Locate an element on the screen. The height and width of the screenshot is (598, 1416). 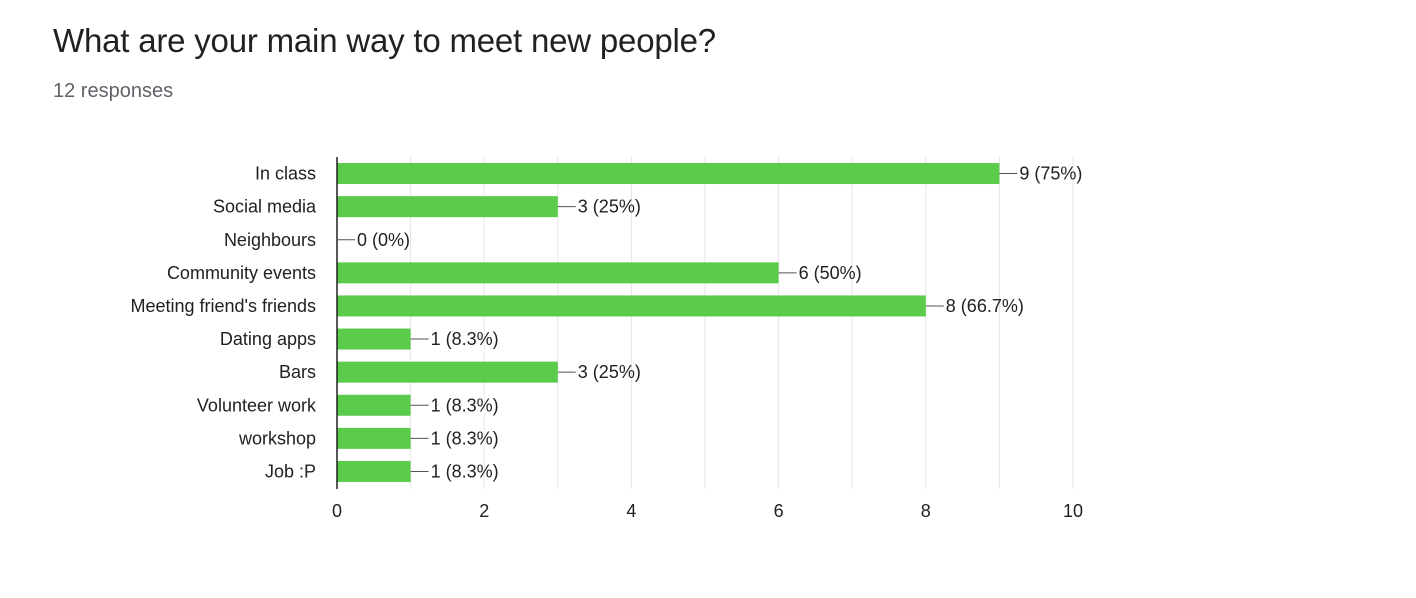
category-label: workshop is located at coordinates (277, 438).